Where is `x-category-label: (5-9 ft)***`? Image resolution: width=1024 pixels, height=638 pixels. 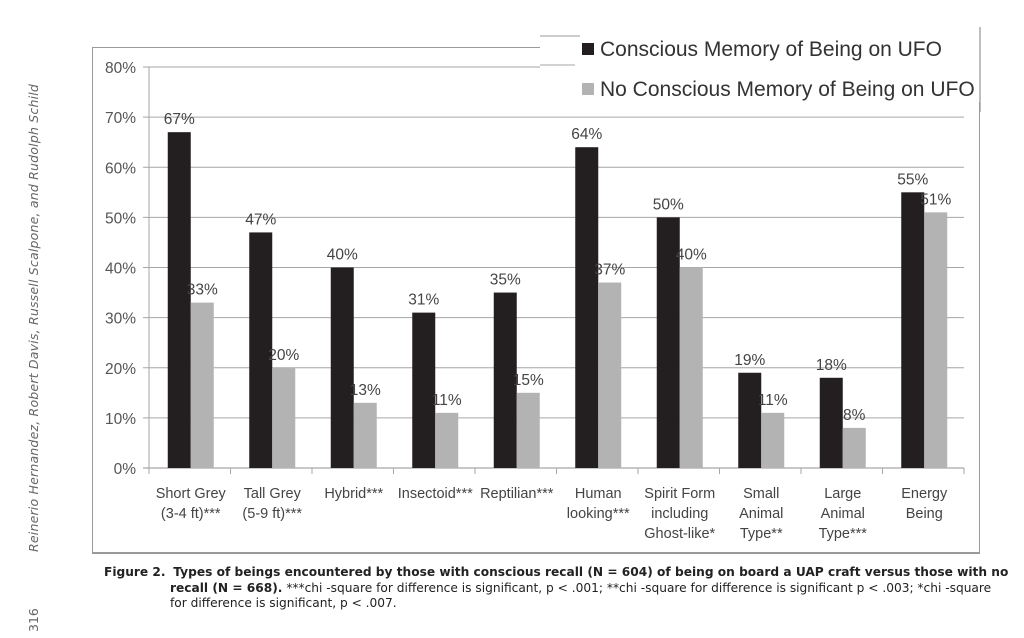 x-category-label: (5-9 ft)*** is located at coordinates (272, 514).